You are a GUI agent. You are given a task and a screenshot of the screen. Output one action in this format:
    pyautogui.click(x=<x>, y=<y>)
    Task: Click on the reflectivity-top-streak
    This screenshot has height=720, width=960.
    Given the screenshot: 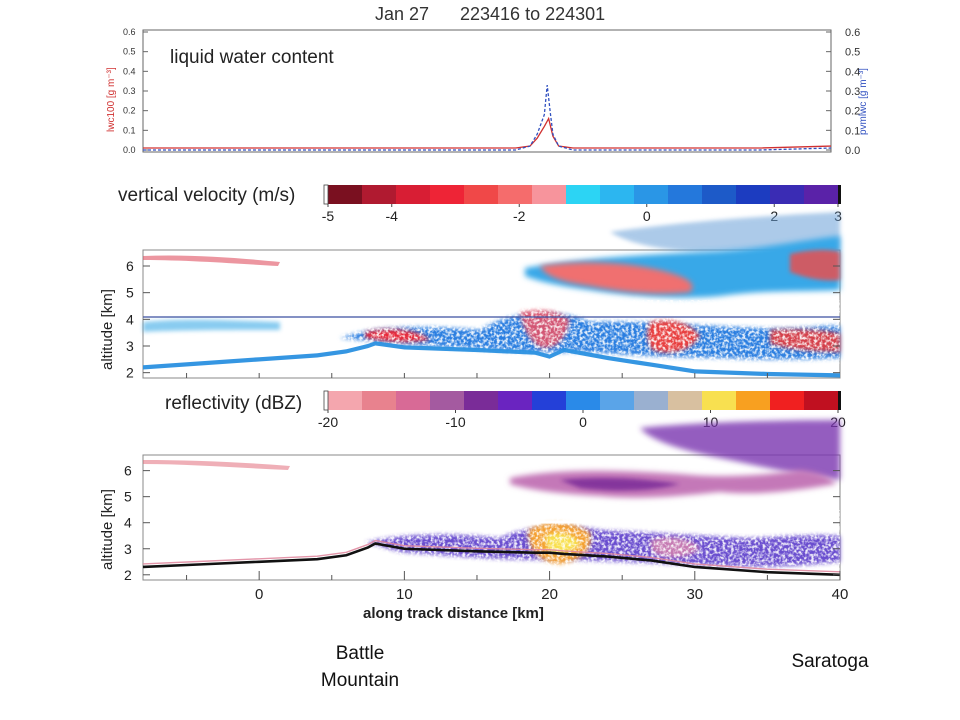 What is the action you would take?
    pyautogui.click(x=216, y=465)
    